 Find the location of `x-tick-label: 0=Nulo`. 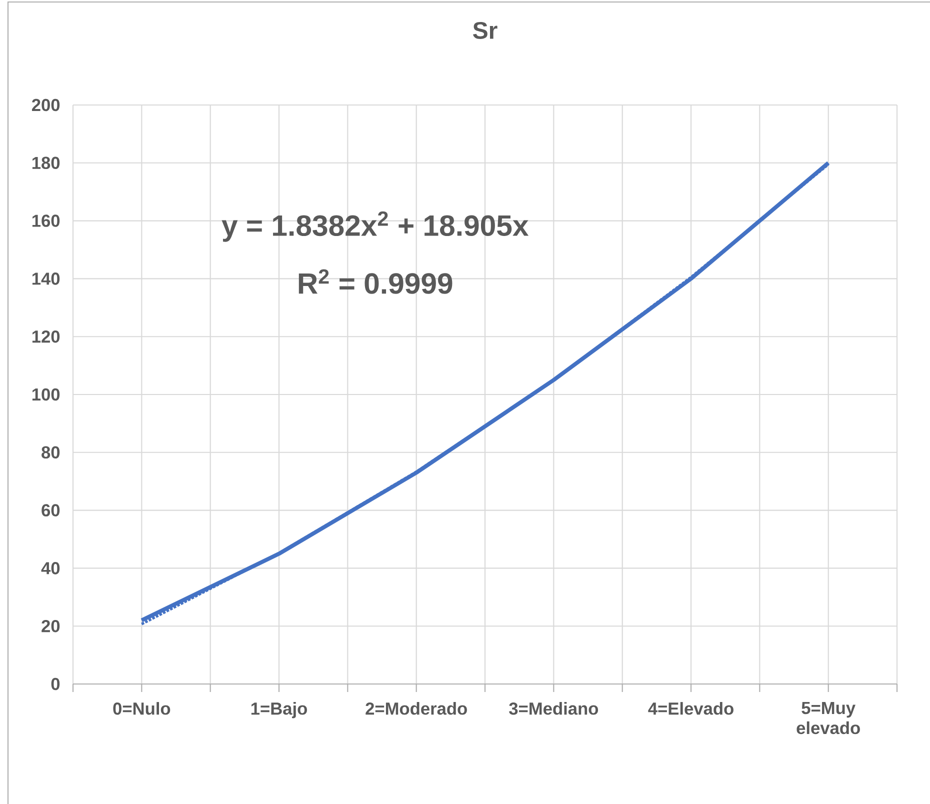

x-tick-label: 0=Nulo is located at coordinates (141, 708).